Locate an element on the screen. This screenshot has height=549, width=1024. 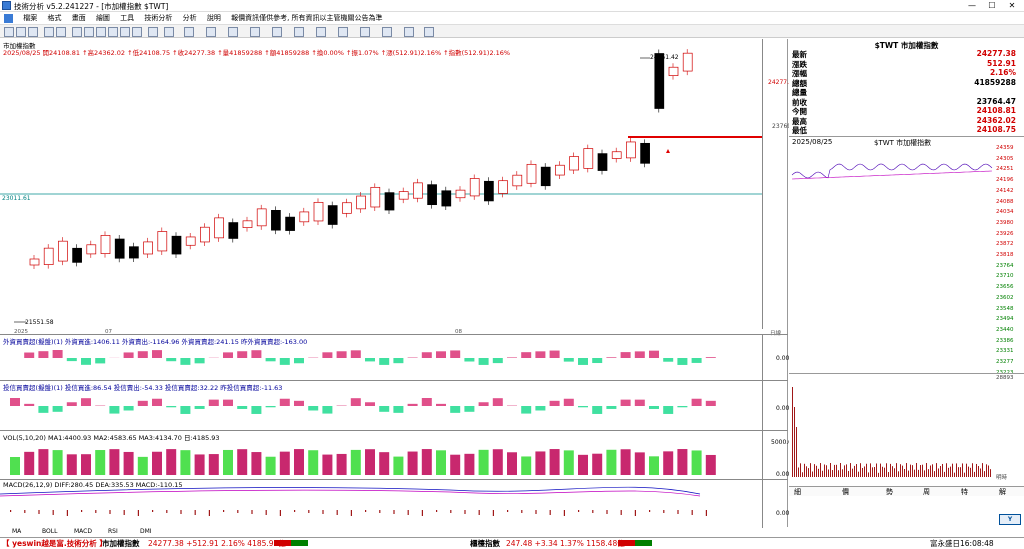
maximize-button: ☐ is located at coordinates (992, 6).